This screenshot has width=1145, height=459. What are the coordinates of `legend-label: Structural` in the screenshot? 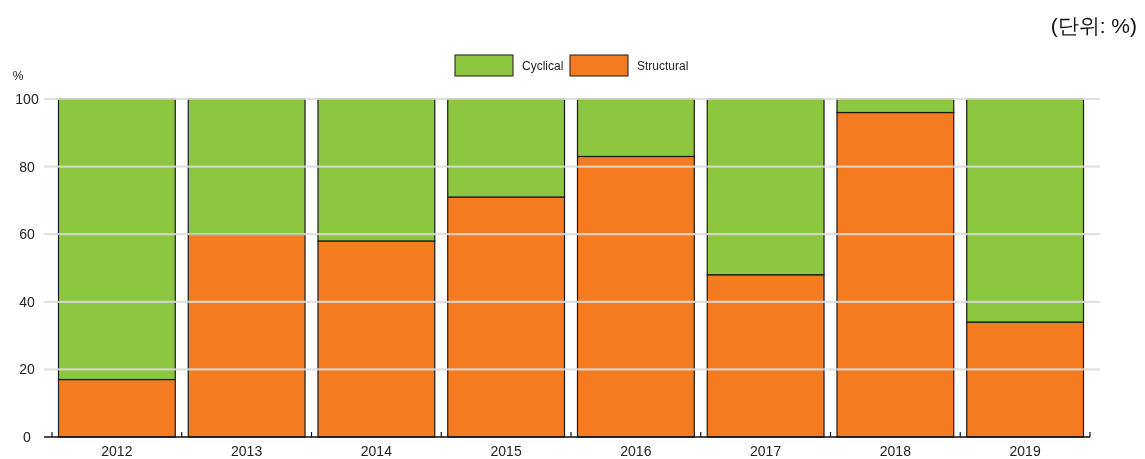 It's located at (663, 66).